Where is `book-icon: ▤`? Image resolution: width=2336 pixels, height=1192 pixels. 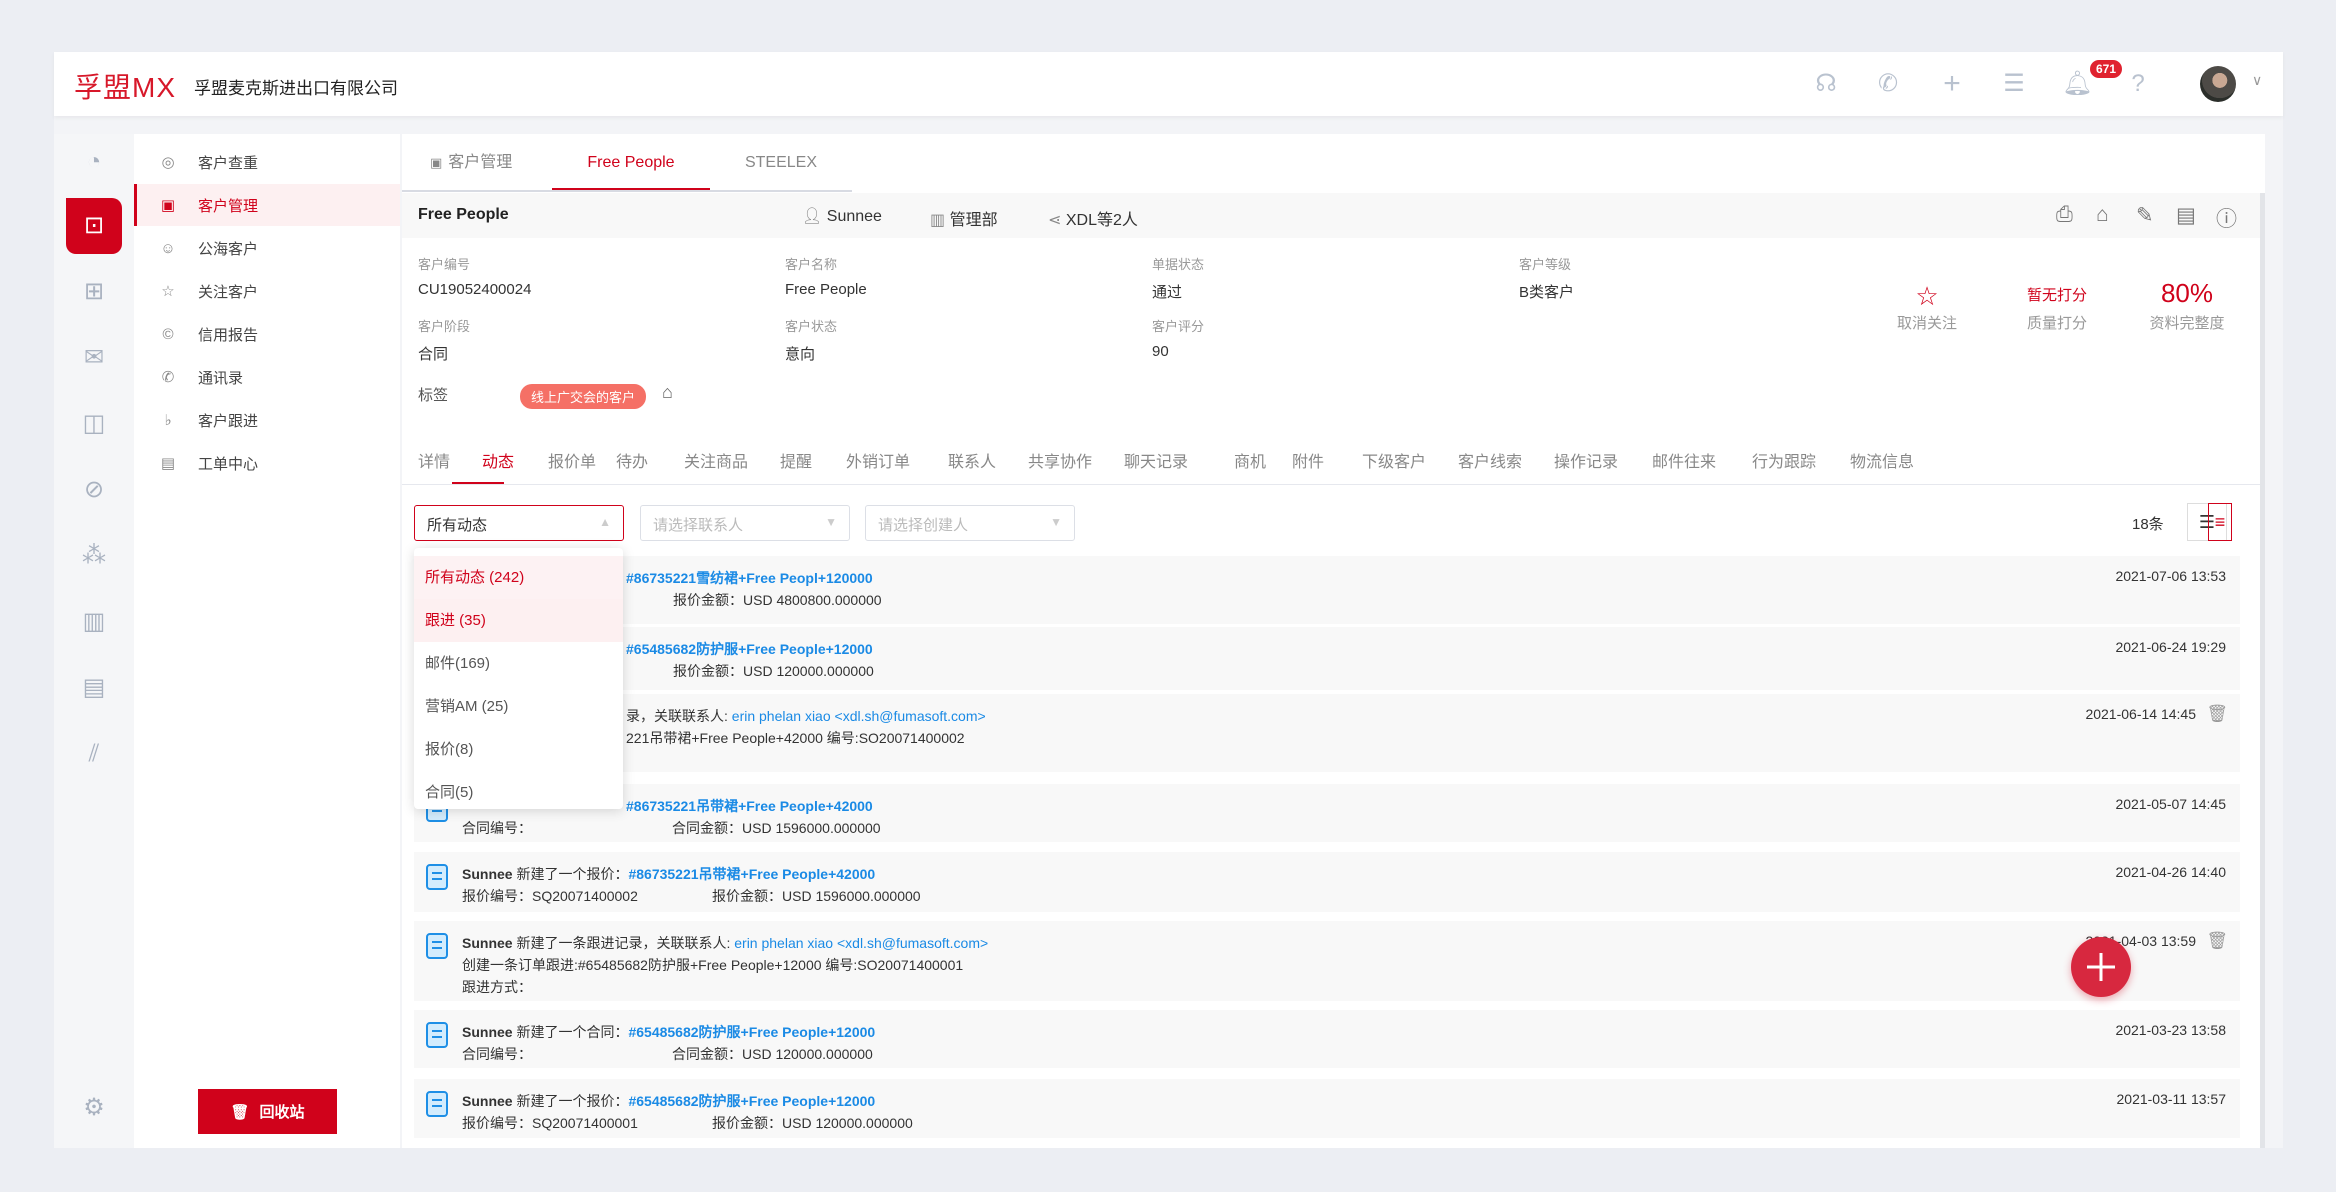 book-icon: ▤ is located at coordinates (94, 687).